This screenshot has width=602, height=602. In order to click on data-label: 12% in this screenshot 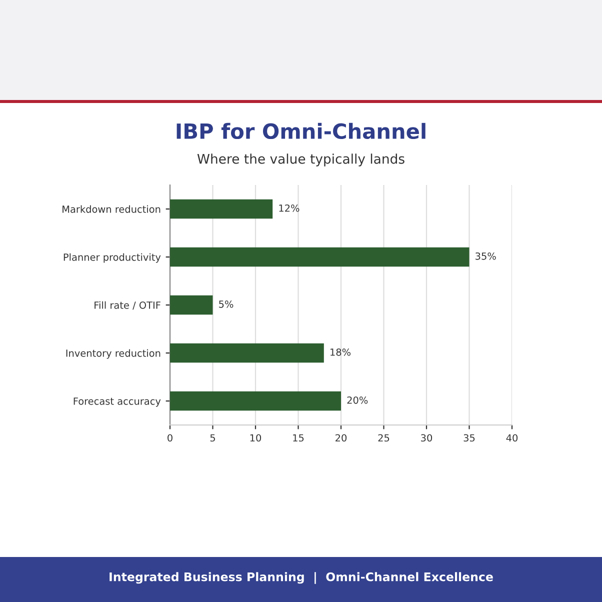, I will do `click(289, 208)`.